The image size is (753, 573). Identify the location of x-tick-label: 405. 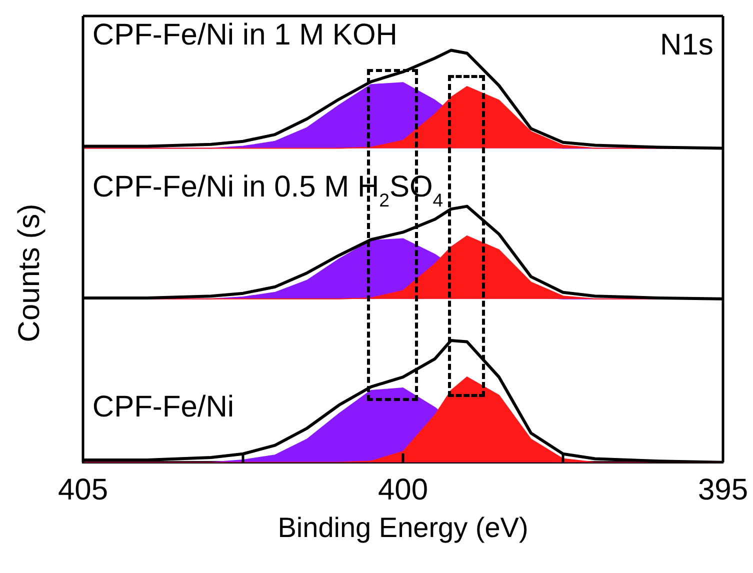
(83, 490).